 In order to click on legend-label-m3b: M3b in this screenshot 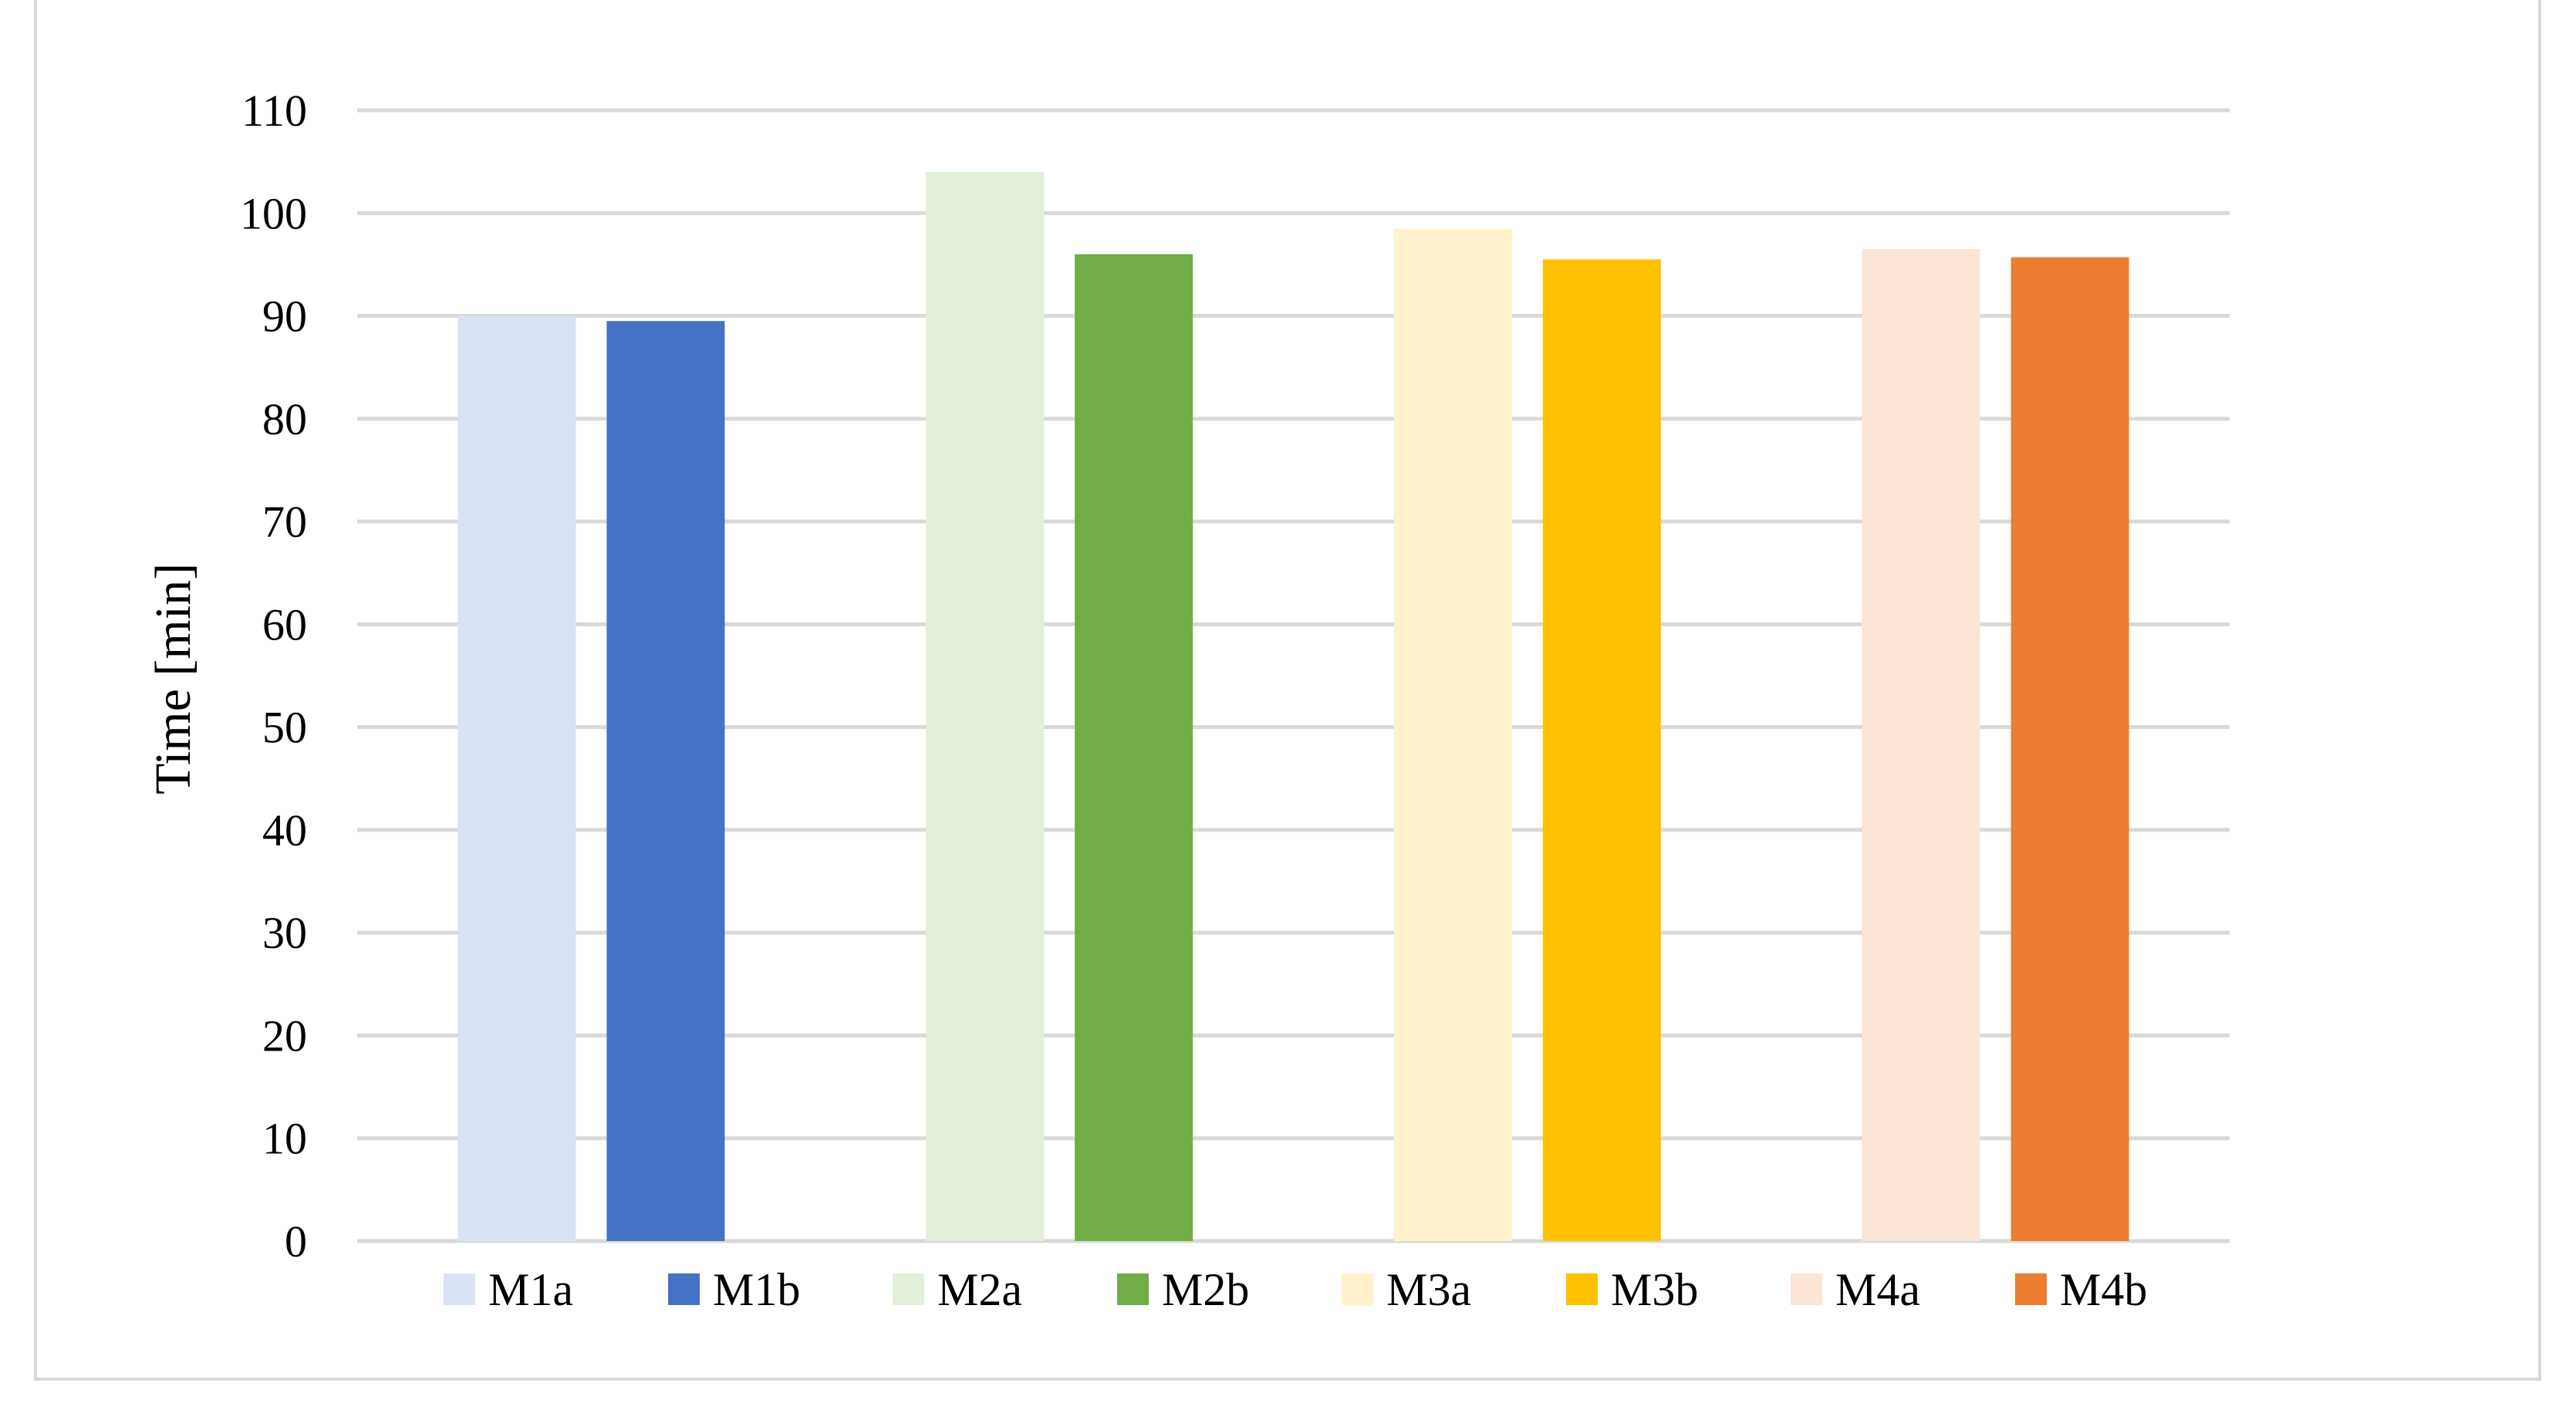, I will do `click(1654, 1289)`.